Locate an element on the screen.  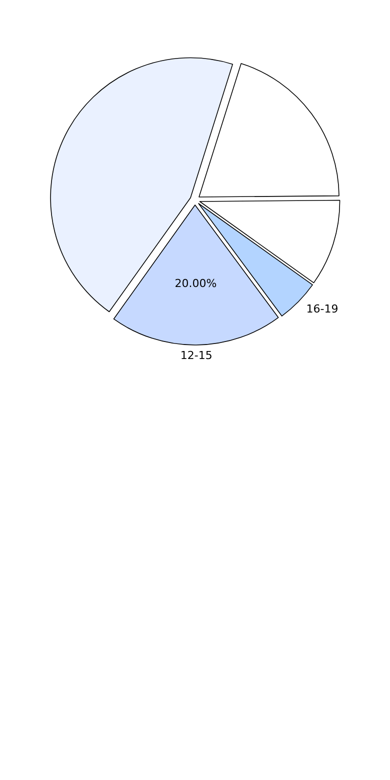
slice-label: 12-15 is located at coordinates (196, 355).